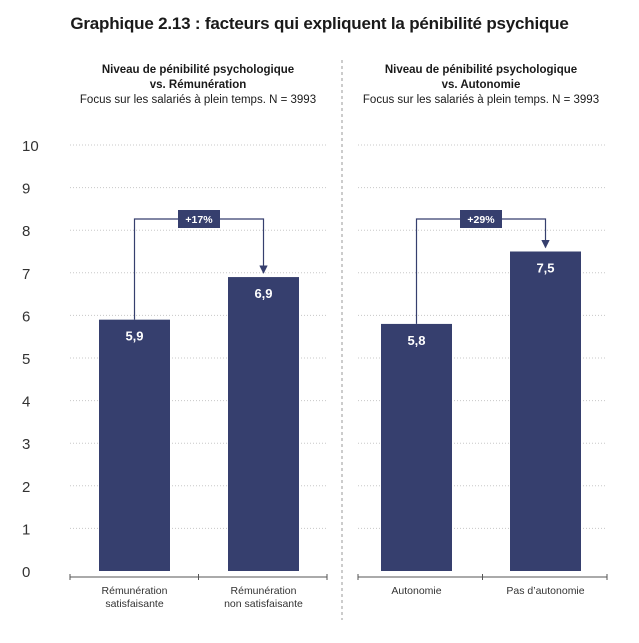 The height and width of the screenshot is (643, 639). What do you see at coordinates (545, 268) in the screenshot?
I see `bar-value-label: 7,5` at bounding box center [545, 268].